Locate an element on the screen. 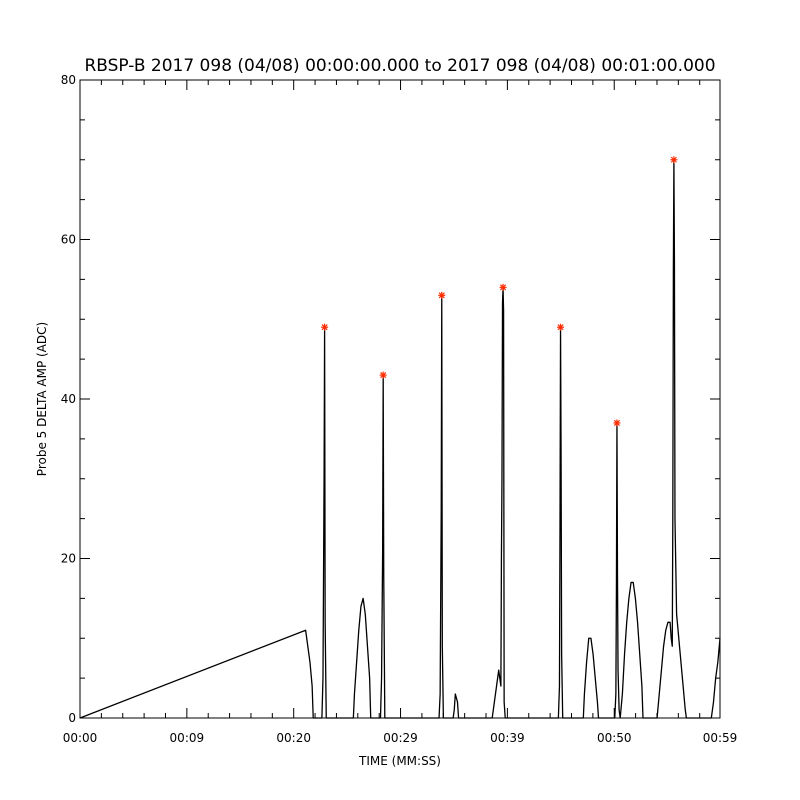 This screenshot has width=800, height=800. x-tick-label: 00:29 is located at coordinates (400, 738).